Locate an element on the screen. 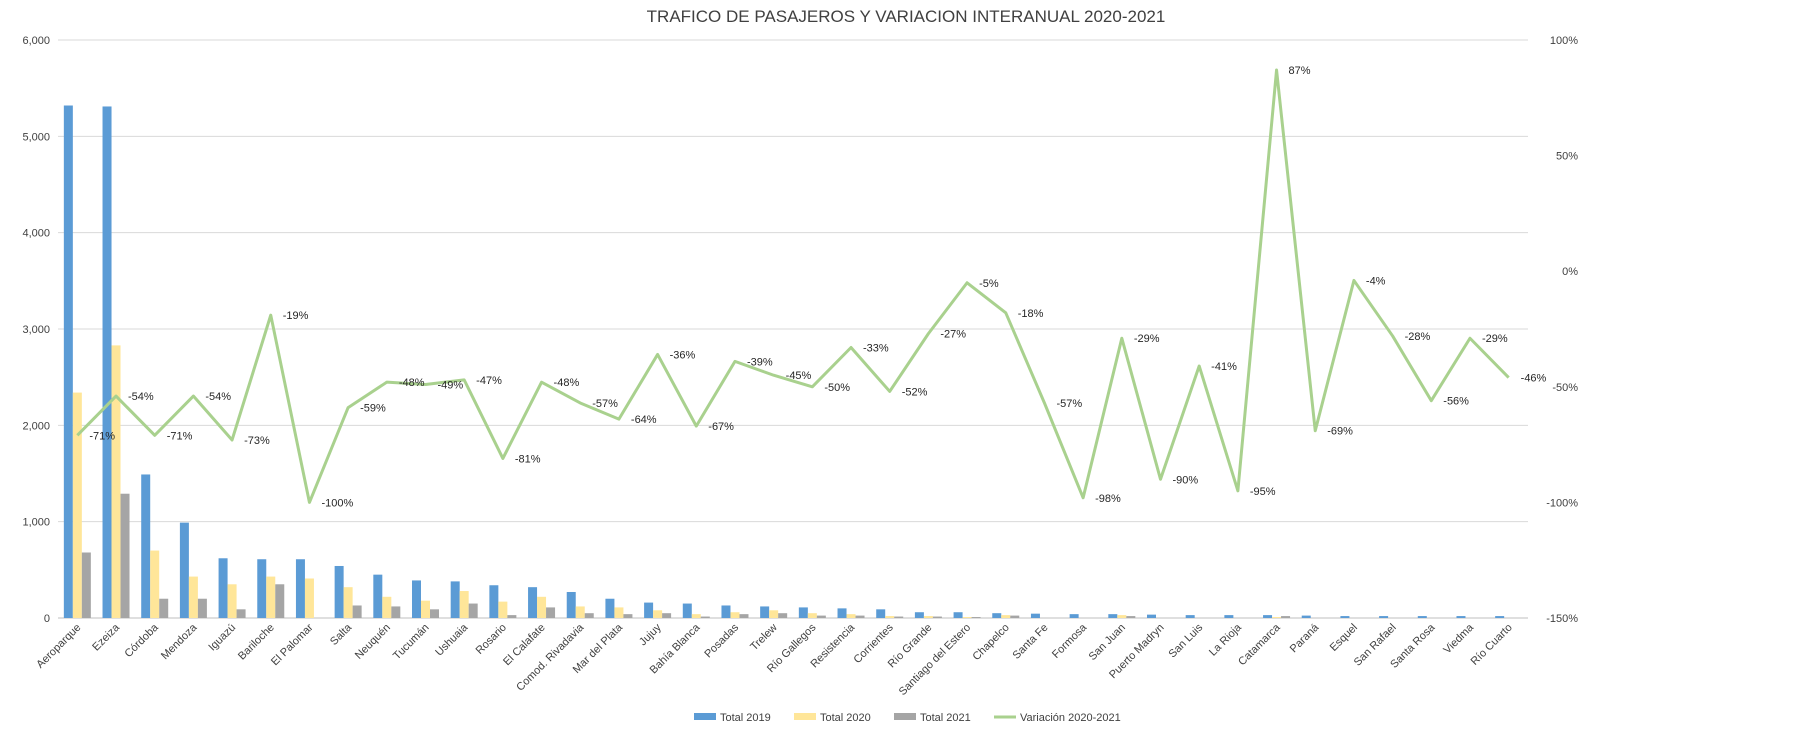 Image resolution: width=1812 pixels, height=738 pixels. category-label: Catamarca is located at coordinates (1259, 644).